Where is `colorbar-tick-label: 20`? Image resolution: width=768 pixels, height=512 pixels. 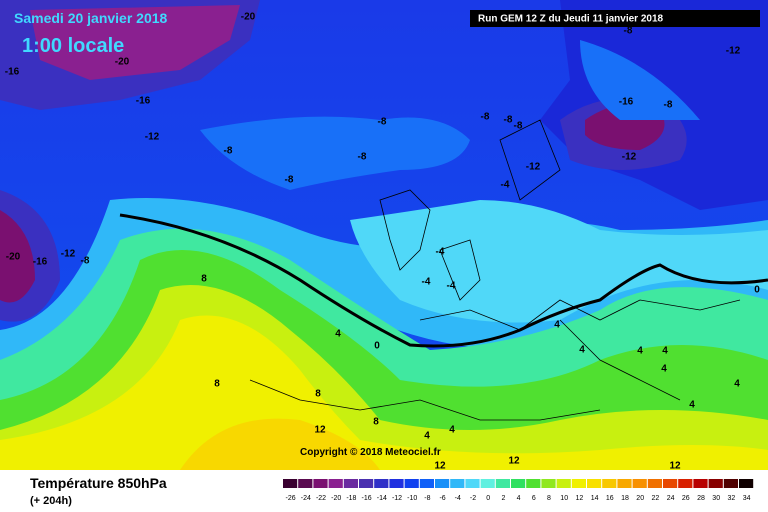
colorbar-tick-label: 20 is located at coordinates (640, 498).